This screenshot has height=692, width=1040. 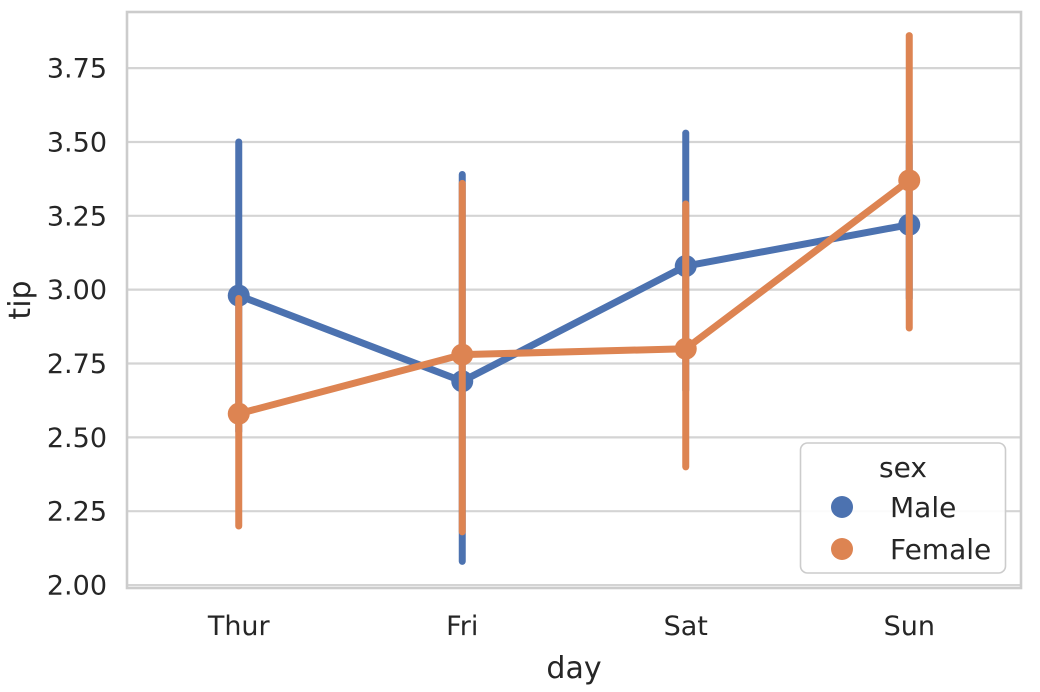 I want to click on legend-box, so click(x=903, y=508).